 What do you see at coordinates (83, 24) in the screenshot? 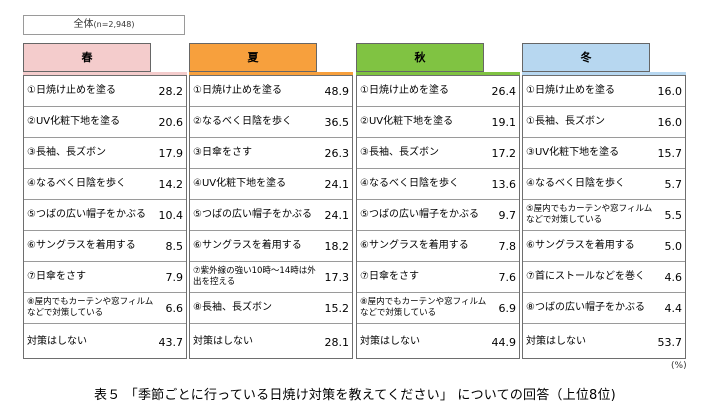
I see `total-label: 全体` at bounding box center [83, 24].